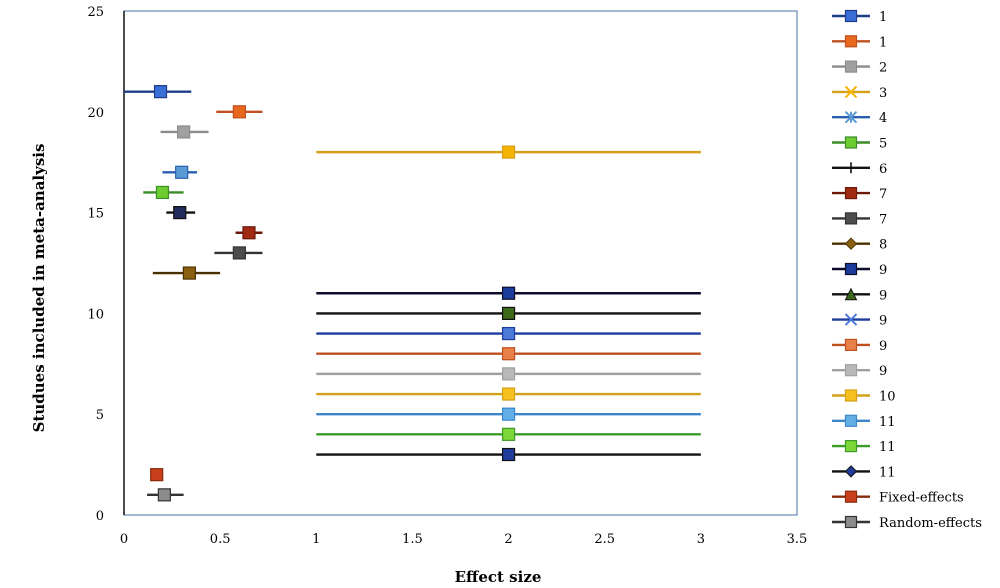  Describe the element at coordinates (157, 475) in the screenshot. I see `series-Fixed-effects` at that location.